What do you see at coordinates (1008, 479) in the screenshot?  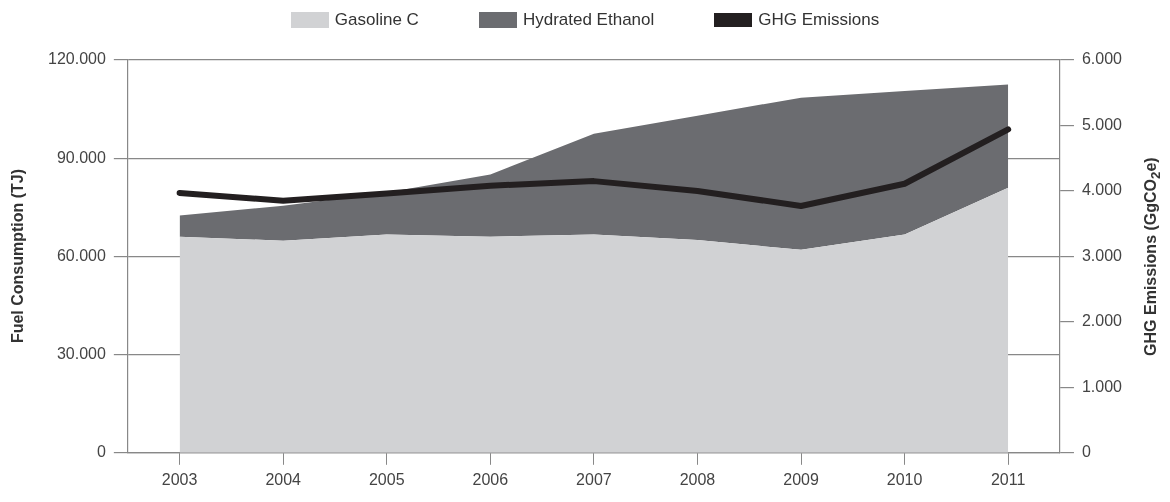 I see `x-tick-label: 2011` at bounding box center [1008, 479].